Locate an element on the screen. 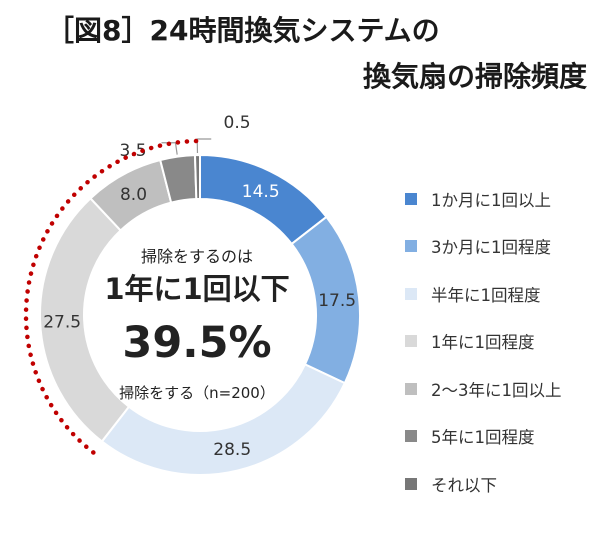  slice-4-data-label: 27.5 is located at coordinates (62, 323).